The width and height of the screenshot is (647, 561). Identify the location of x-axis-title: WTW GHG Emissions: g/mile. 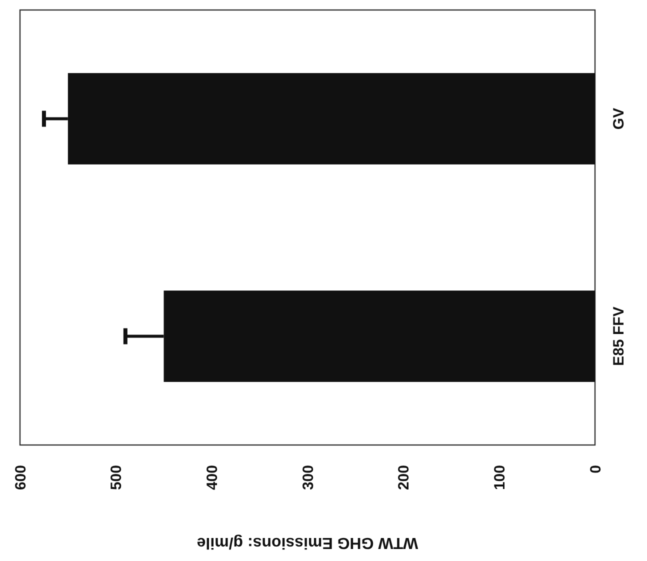
(307, 542).